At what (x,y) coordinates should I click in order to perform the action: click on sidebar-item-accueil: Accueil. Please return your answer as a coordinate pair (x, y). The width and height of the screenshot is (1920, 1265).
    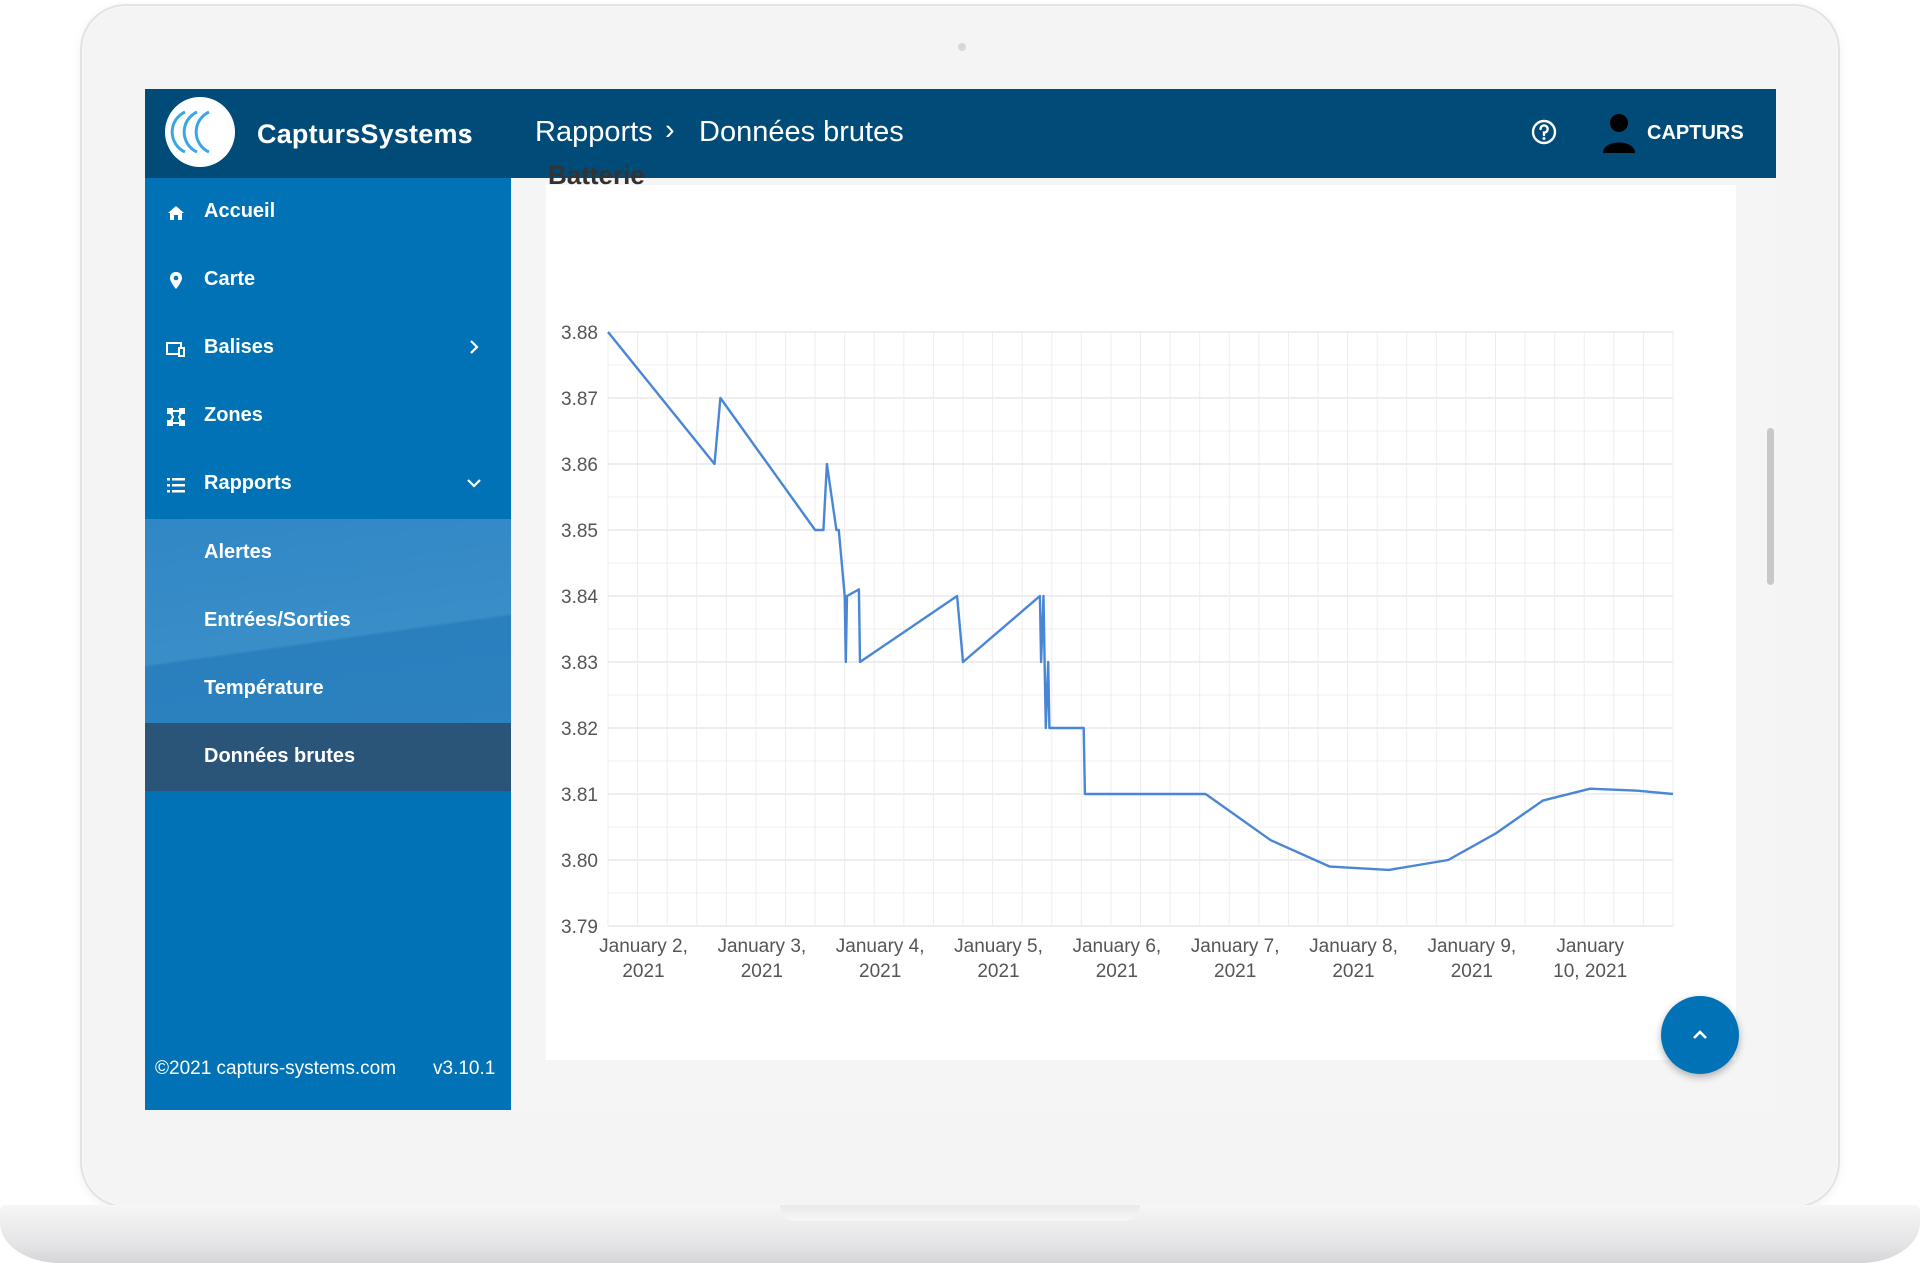
    Looking at the image, I should click on (328, 212).